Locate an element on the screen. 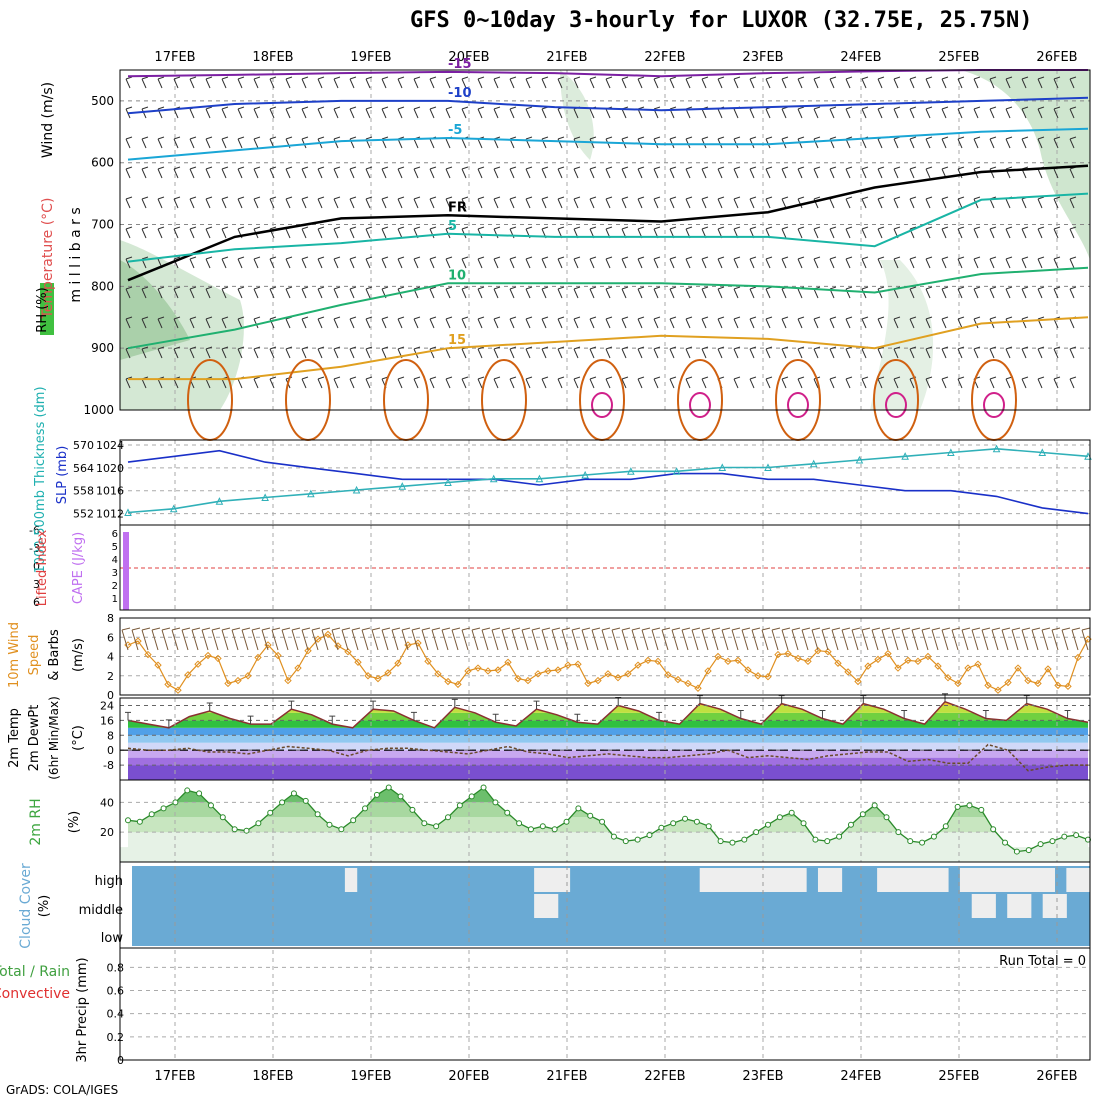 The image size is (1100, 1100). contour--5 is located at coordinates (608, 144).